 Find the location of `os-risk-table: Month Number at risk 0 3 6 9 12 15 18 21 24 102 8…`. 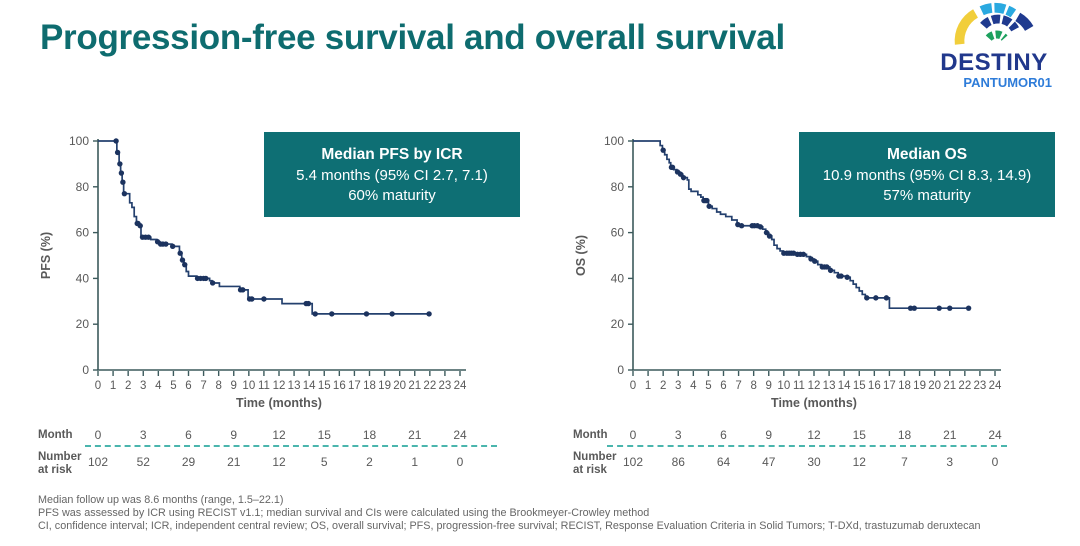

os-risk-table: Month Number at risk 0 3 6 9 12 15 18 21 24 102 8… is located at coordinates (810, 455).